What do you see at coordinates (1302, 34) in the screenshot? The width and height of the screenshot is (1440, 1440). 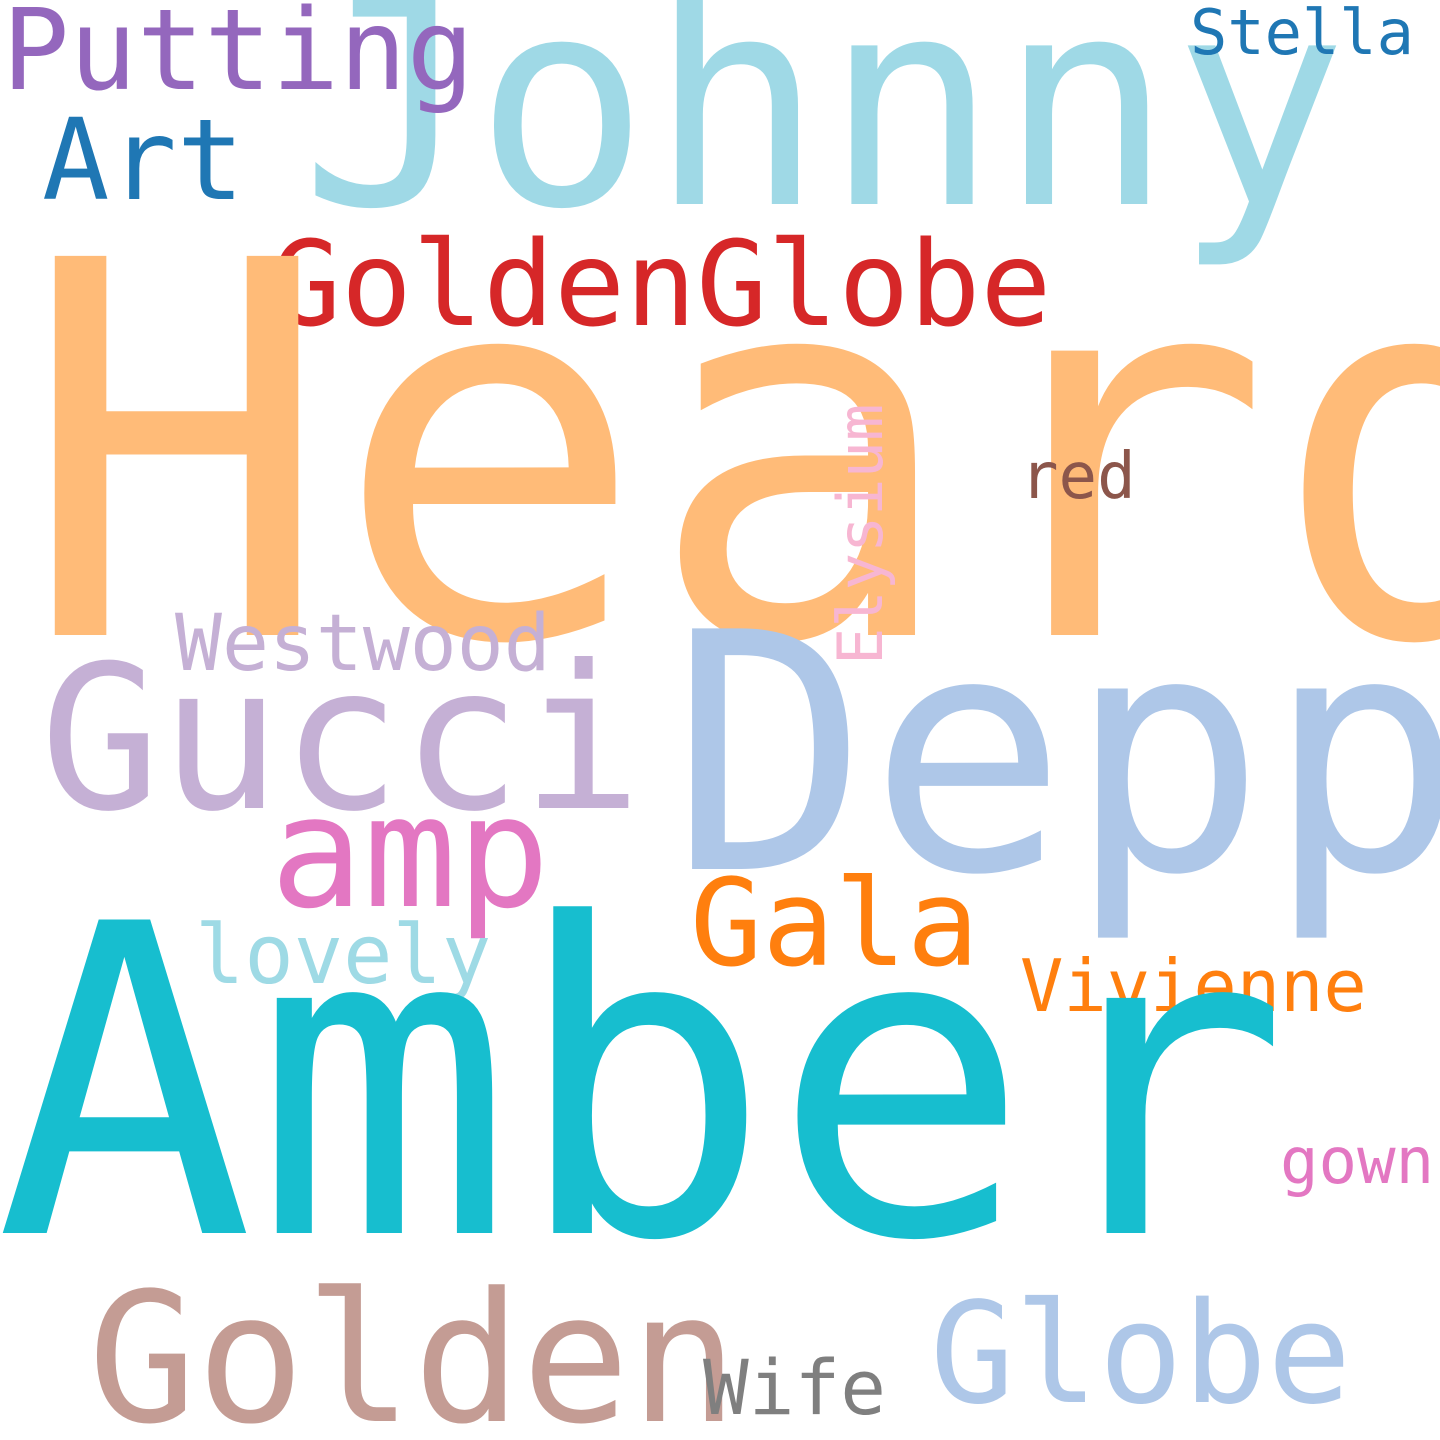 I see `word-stella: Stella` at bounding box center [1302, 34].